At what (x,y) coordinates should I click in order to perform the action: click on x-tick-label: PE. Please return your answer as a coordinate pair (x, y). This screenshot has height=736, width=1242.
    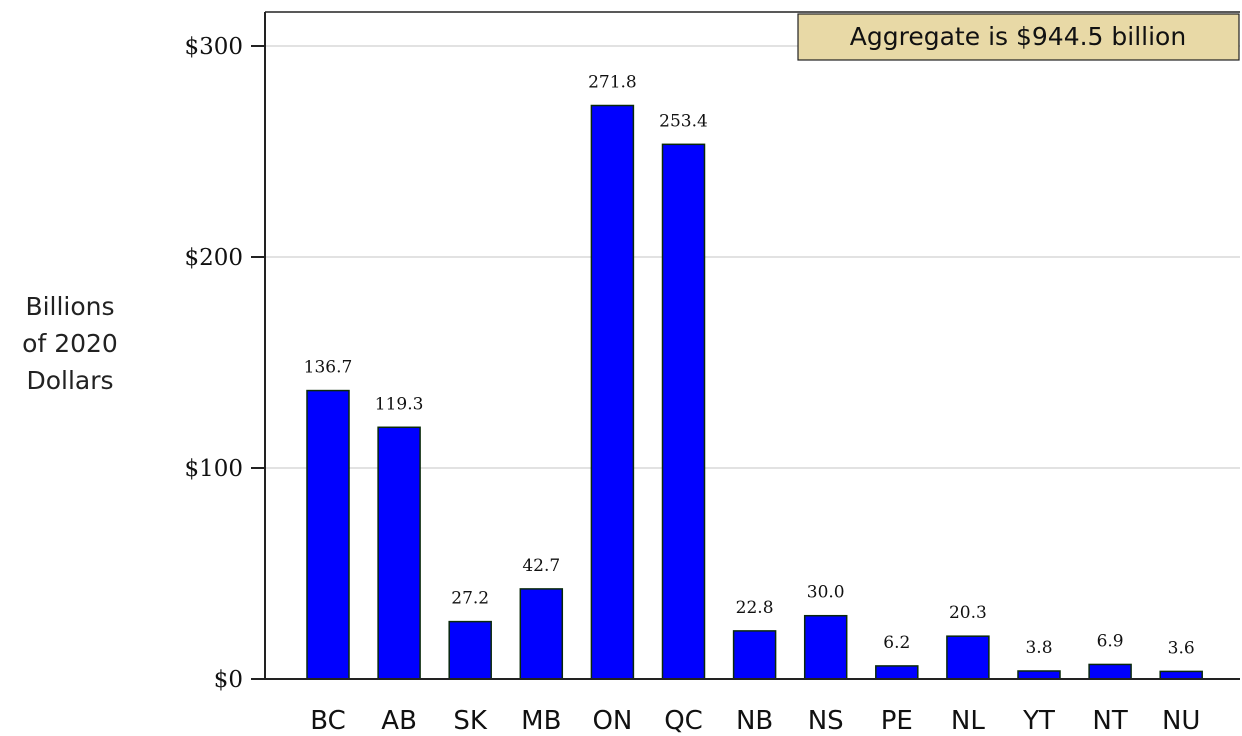
    Looking at the image, I should click on (897, 721).